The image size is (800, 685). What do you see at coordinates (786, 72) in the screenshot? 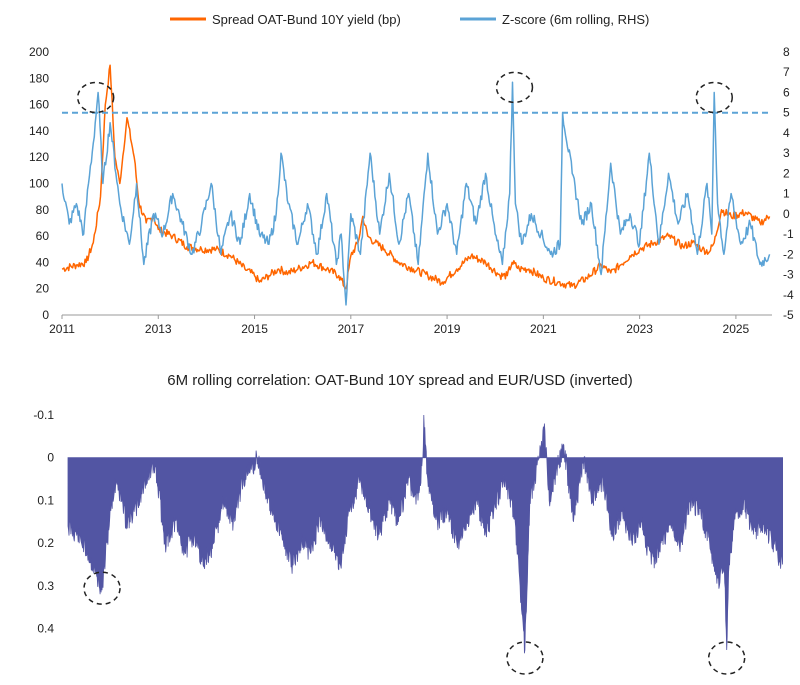
I see `y-right-tick-label: 7` at bounding box center [786, 72].